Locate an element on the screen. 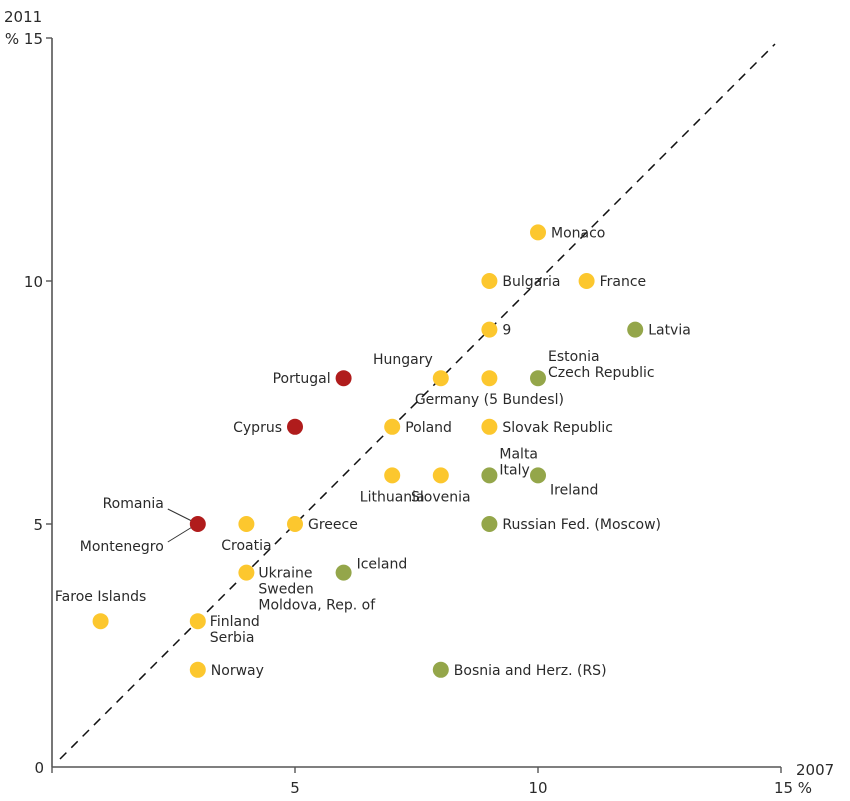  data-label: Iceland is located at coordinates (382, 565).